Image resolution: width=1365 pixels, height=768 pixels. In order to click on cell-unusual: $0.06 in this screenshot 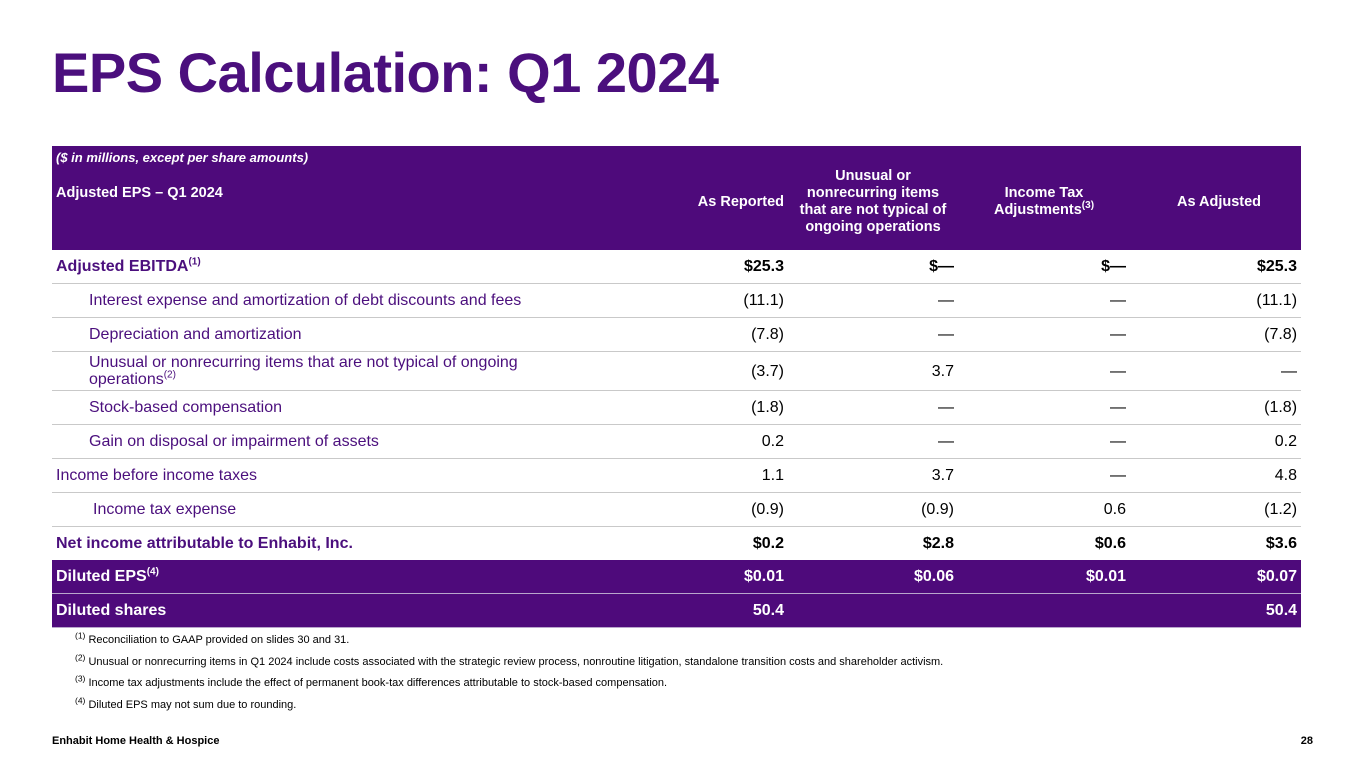, I will do `click(873, 577)`.